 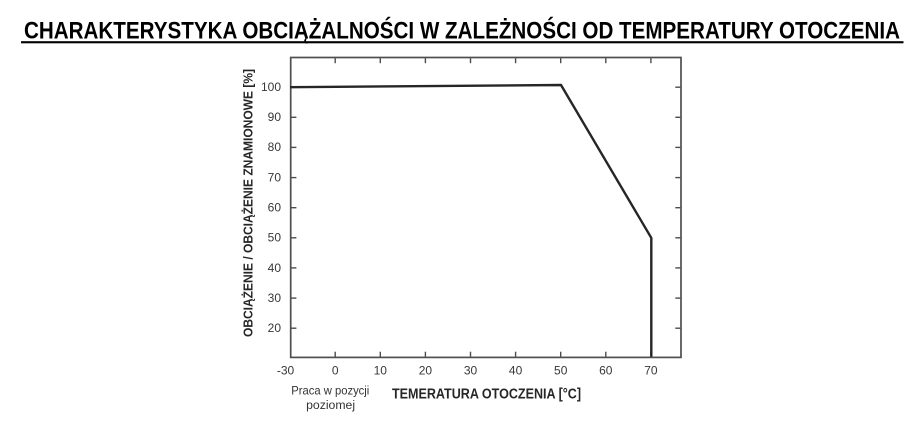 What do you see at coordinates (275, 147) in the screenshot?
I see `svg-text: 80` at bounding box center [275, 147].